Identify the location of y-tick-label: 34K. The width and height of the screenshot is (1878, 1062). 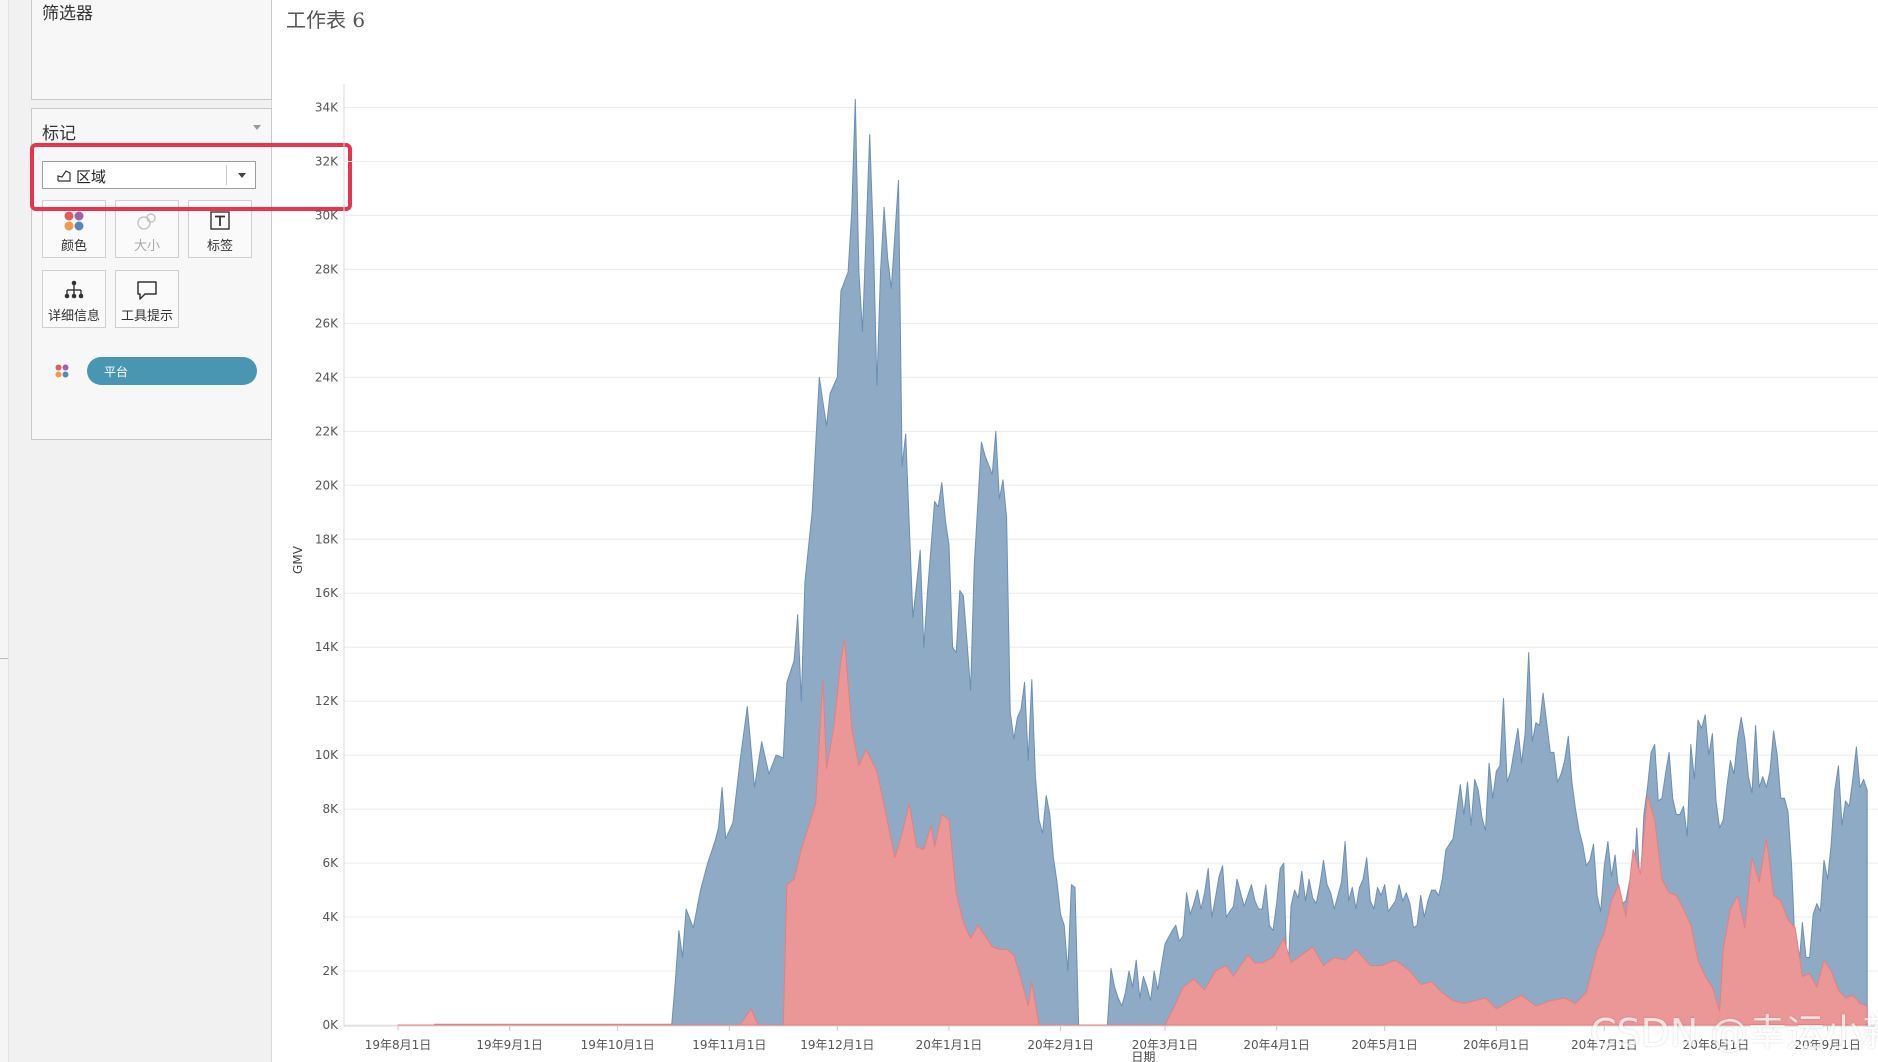
(327, 107).